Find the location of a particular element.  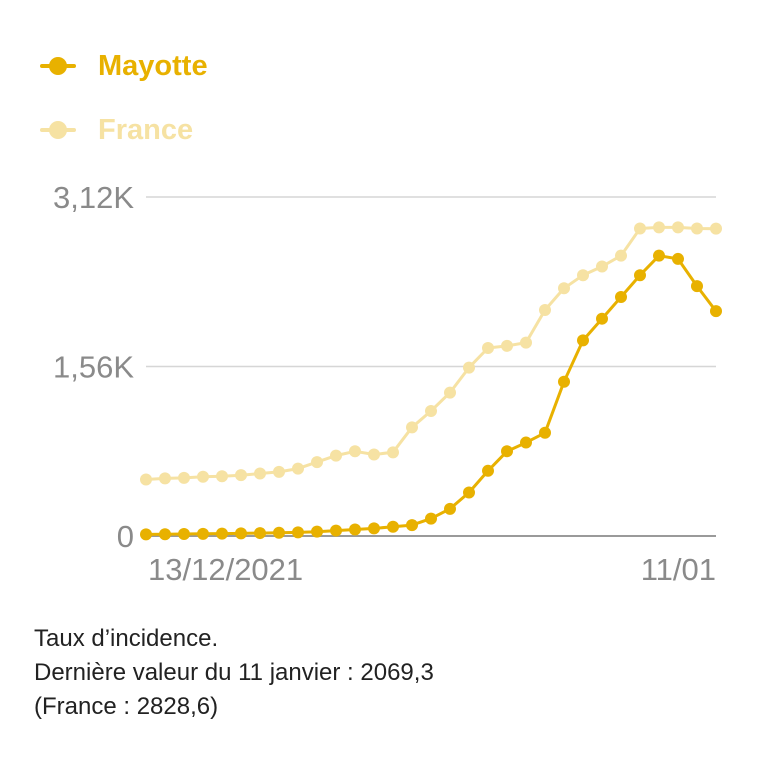

x-tick-label: 13/12/2021 is located at coordinates (225, 569).